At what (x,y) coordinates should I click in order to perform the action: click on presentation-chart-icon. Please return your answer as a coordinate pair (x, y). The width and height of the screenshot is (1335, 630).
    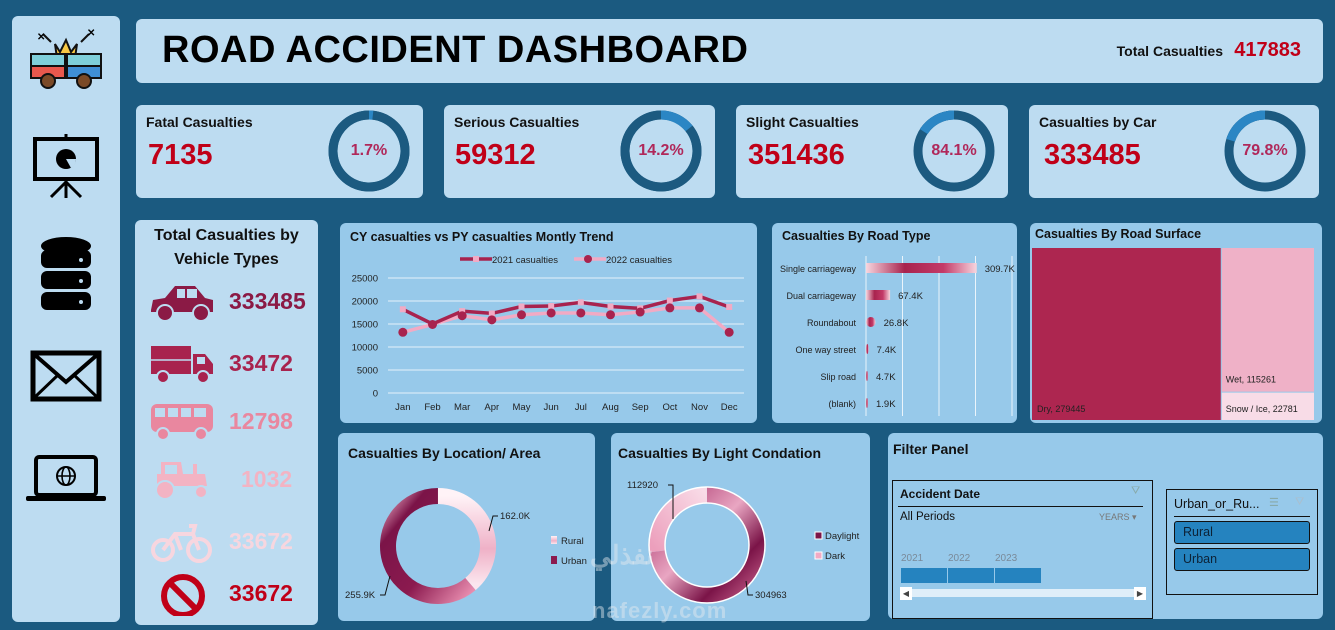
    Looking at the image, I should click on (66, 167).